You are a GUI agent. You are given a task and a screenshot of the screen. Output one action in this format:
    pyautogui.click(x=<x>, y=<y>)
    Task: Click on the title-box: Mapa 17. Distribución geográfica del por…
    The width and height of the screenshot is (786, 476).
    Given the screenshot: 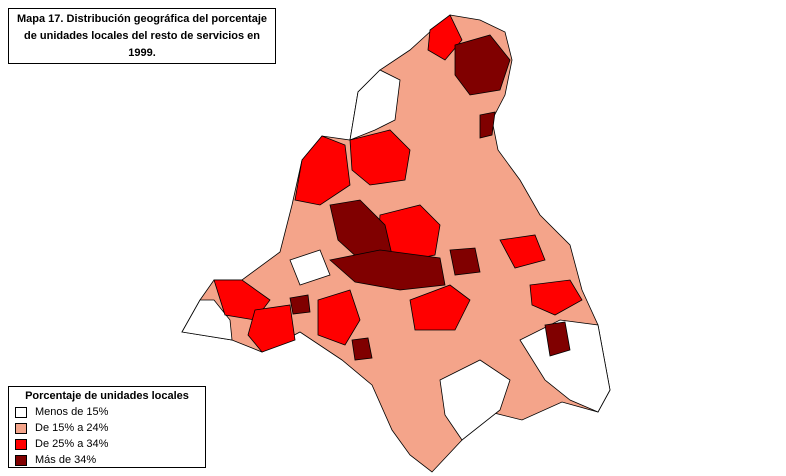 What is the action you would take?
    pyautogui.click(x=142, y=36)
    